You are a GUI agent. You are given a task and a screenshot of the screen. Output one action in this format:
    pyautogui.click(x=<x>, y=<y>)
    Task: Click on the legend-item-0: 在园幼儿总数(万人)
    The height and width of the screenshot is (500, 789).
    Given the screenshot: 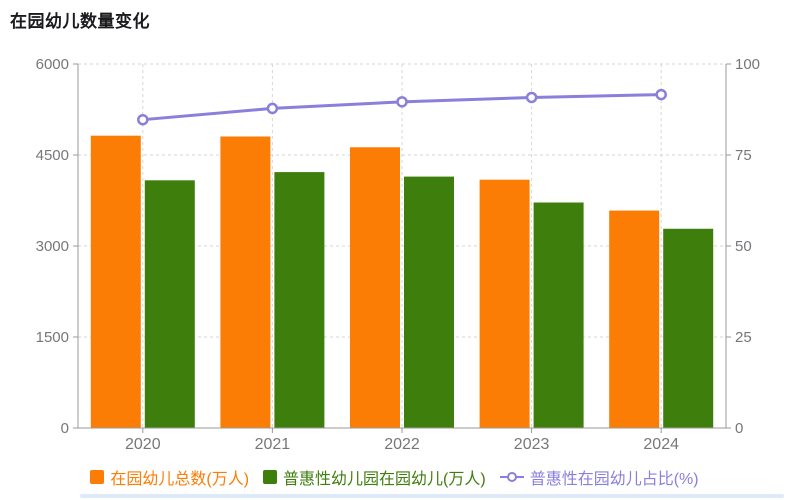 What is the action you would take?
    pyautogui.click(x=169, y=477)
    